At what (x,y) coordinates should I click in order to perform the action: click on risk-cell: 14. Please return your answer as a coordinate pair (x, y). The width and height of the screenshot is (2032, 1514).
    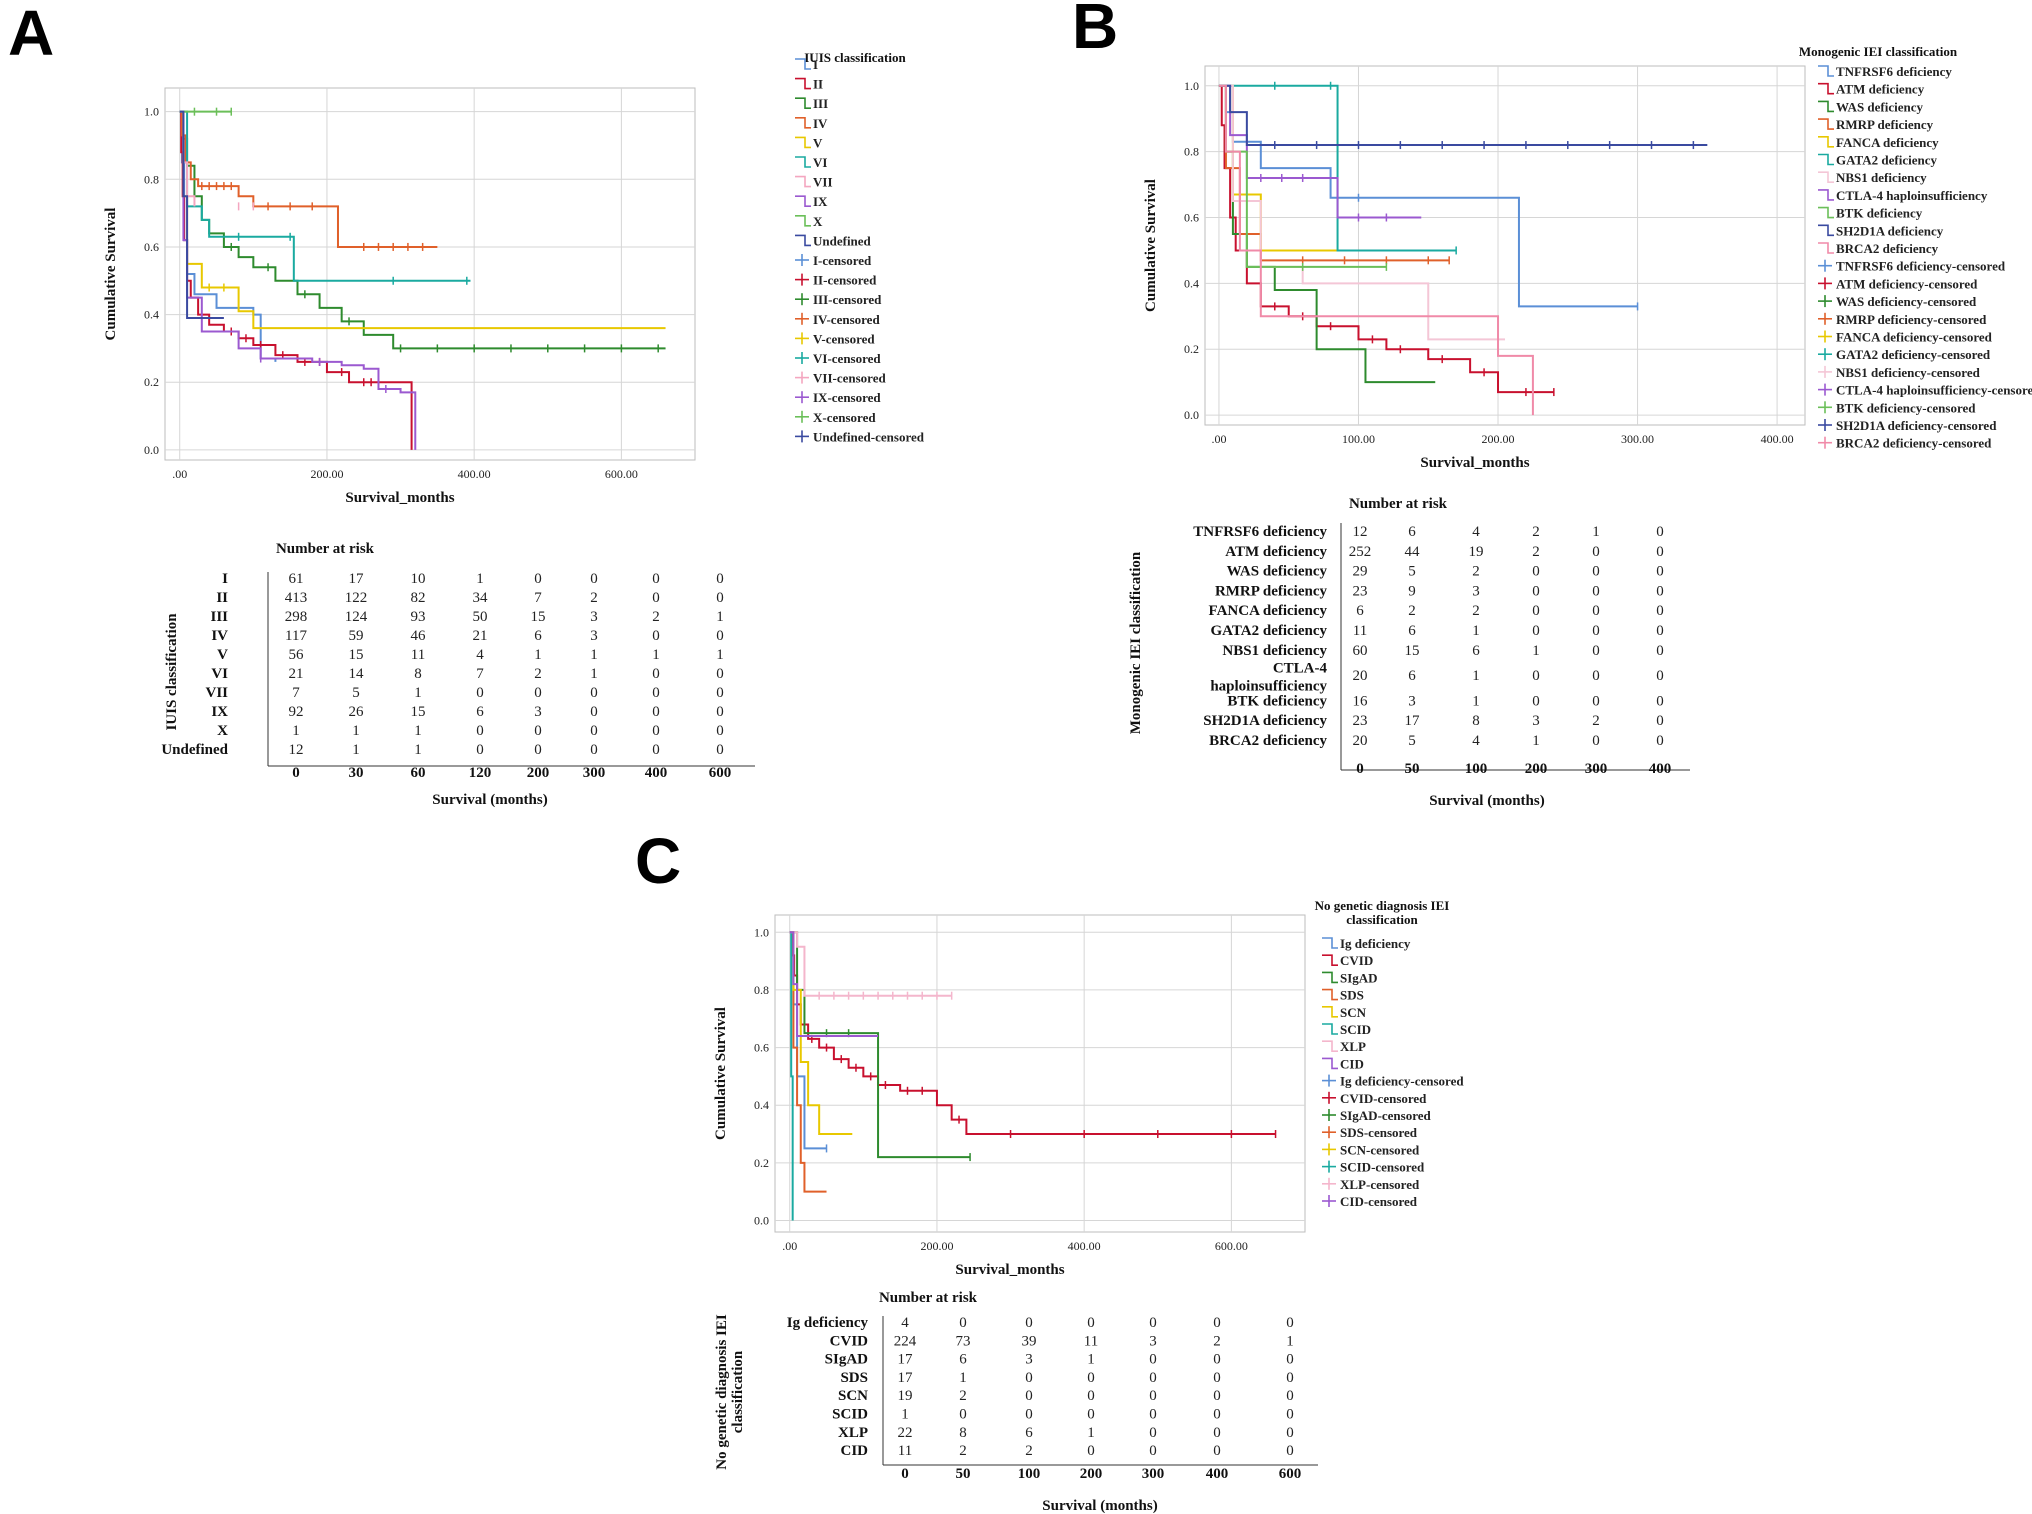
    Looking at the image, I should click on (357, 674).